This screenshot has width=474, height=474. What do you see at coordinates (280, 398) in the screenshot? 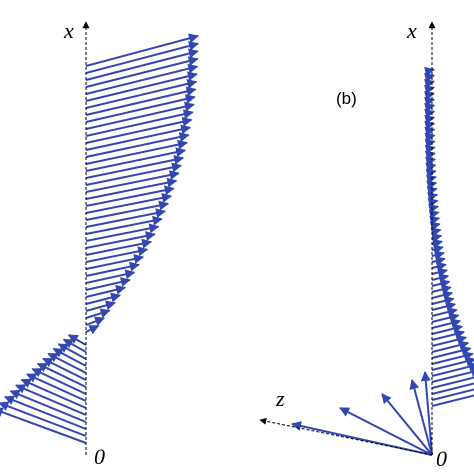
I see `z-axis-label: z` at bounding box center [280, 398].